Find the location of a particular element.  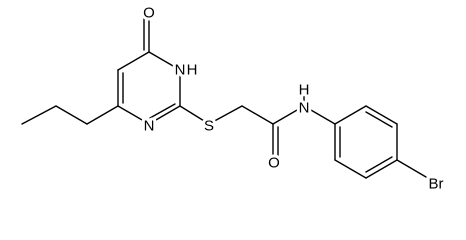

atom-label: S is located at coordinates (209, 126).